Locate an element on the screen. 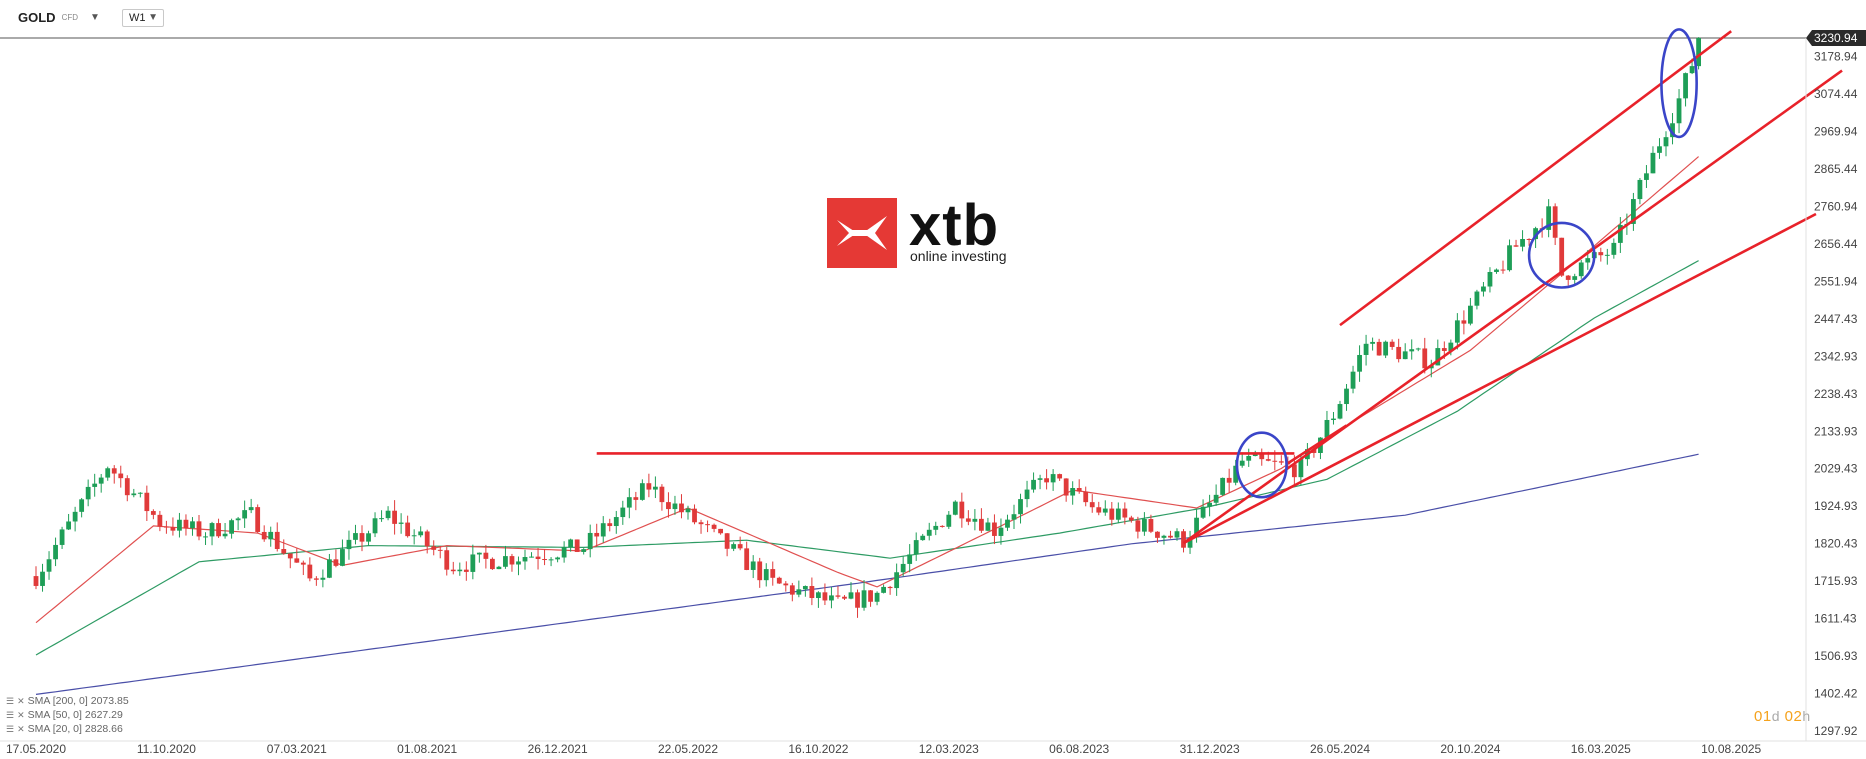 The height and width of the screenshot is (759, 1866). timer-days: 01 is located at coordinates (1763, 716).